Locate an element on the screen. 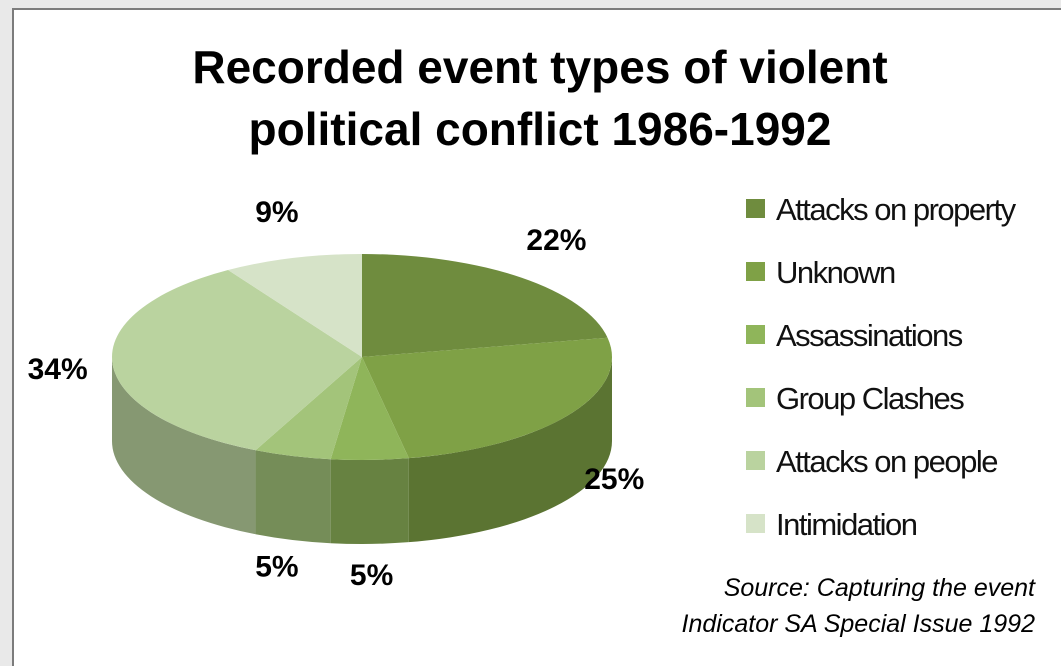 The width and height of the screenshot is (1061, 666). legend-label: Attacks on people is located at coordinates (887, 461).